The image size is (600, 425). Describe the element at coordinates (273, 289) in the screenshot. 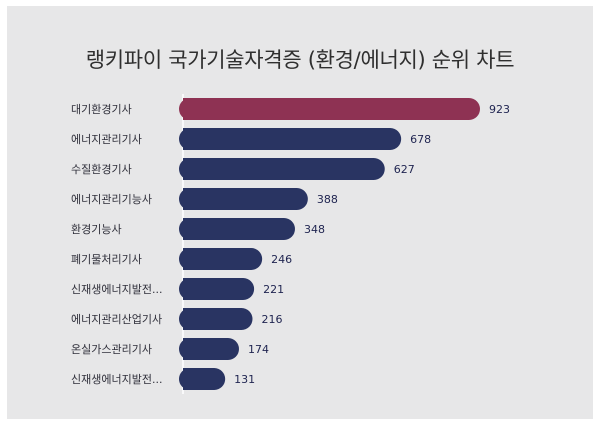

I see `value-label: 221` at that location.